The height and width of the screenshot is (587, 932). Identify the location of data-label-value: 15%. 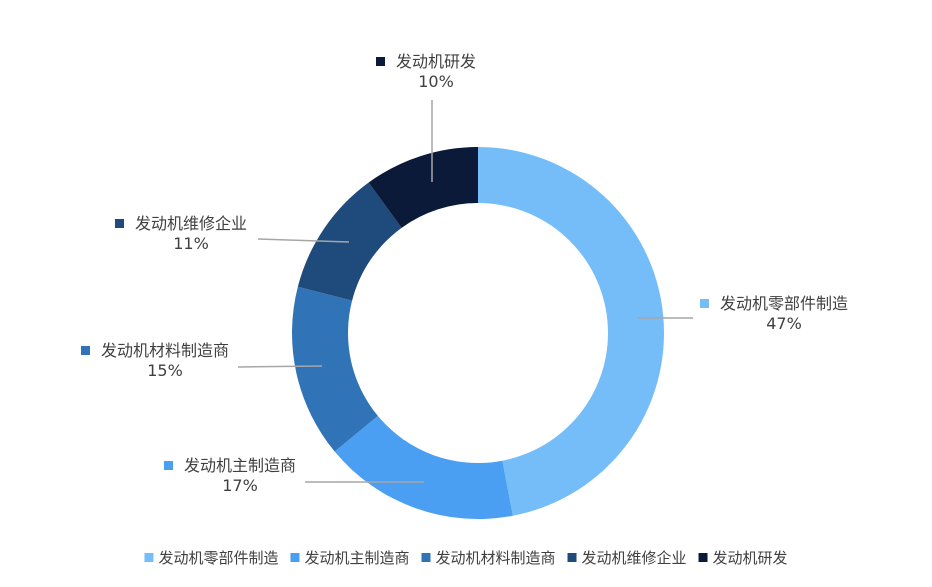
(165, 370).